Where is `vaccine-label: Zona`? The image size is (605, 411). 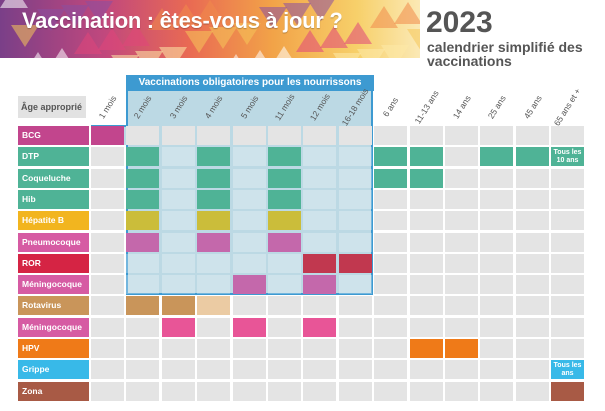
vaccine-label: Zona is located at coordinates (53, 391).